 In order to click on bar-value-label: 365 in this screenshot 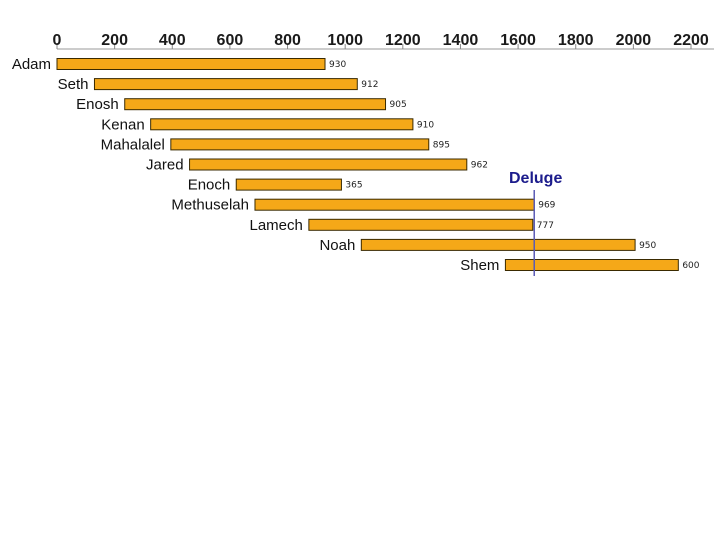, I will do `click(353, 186)`.